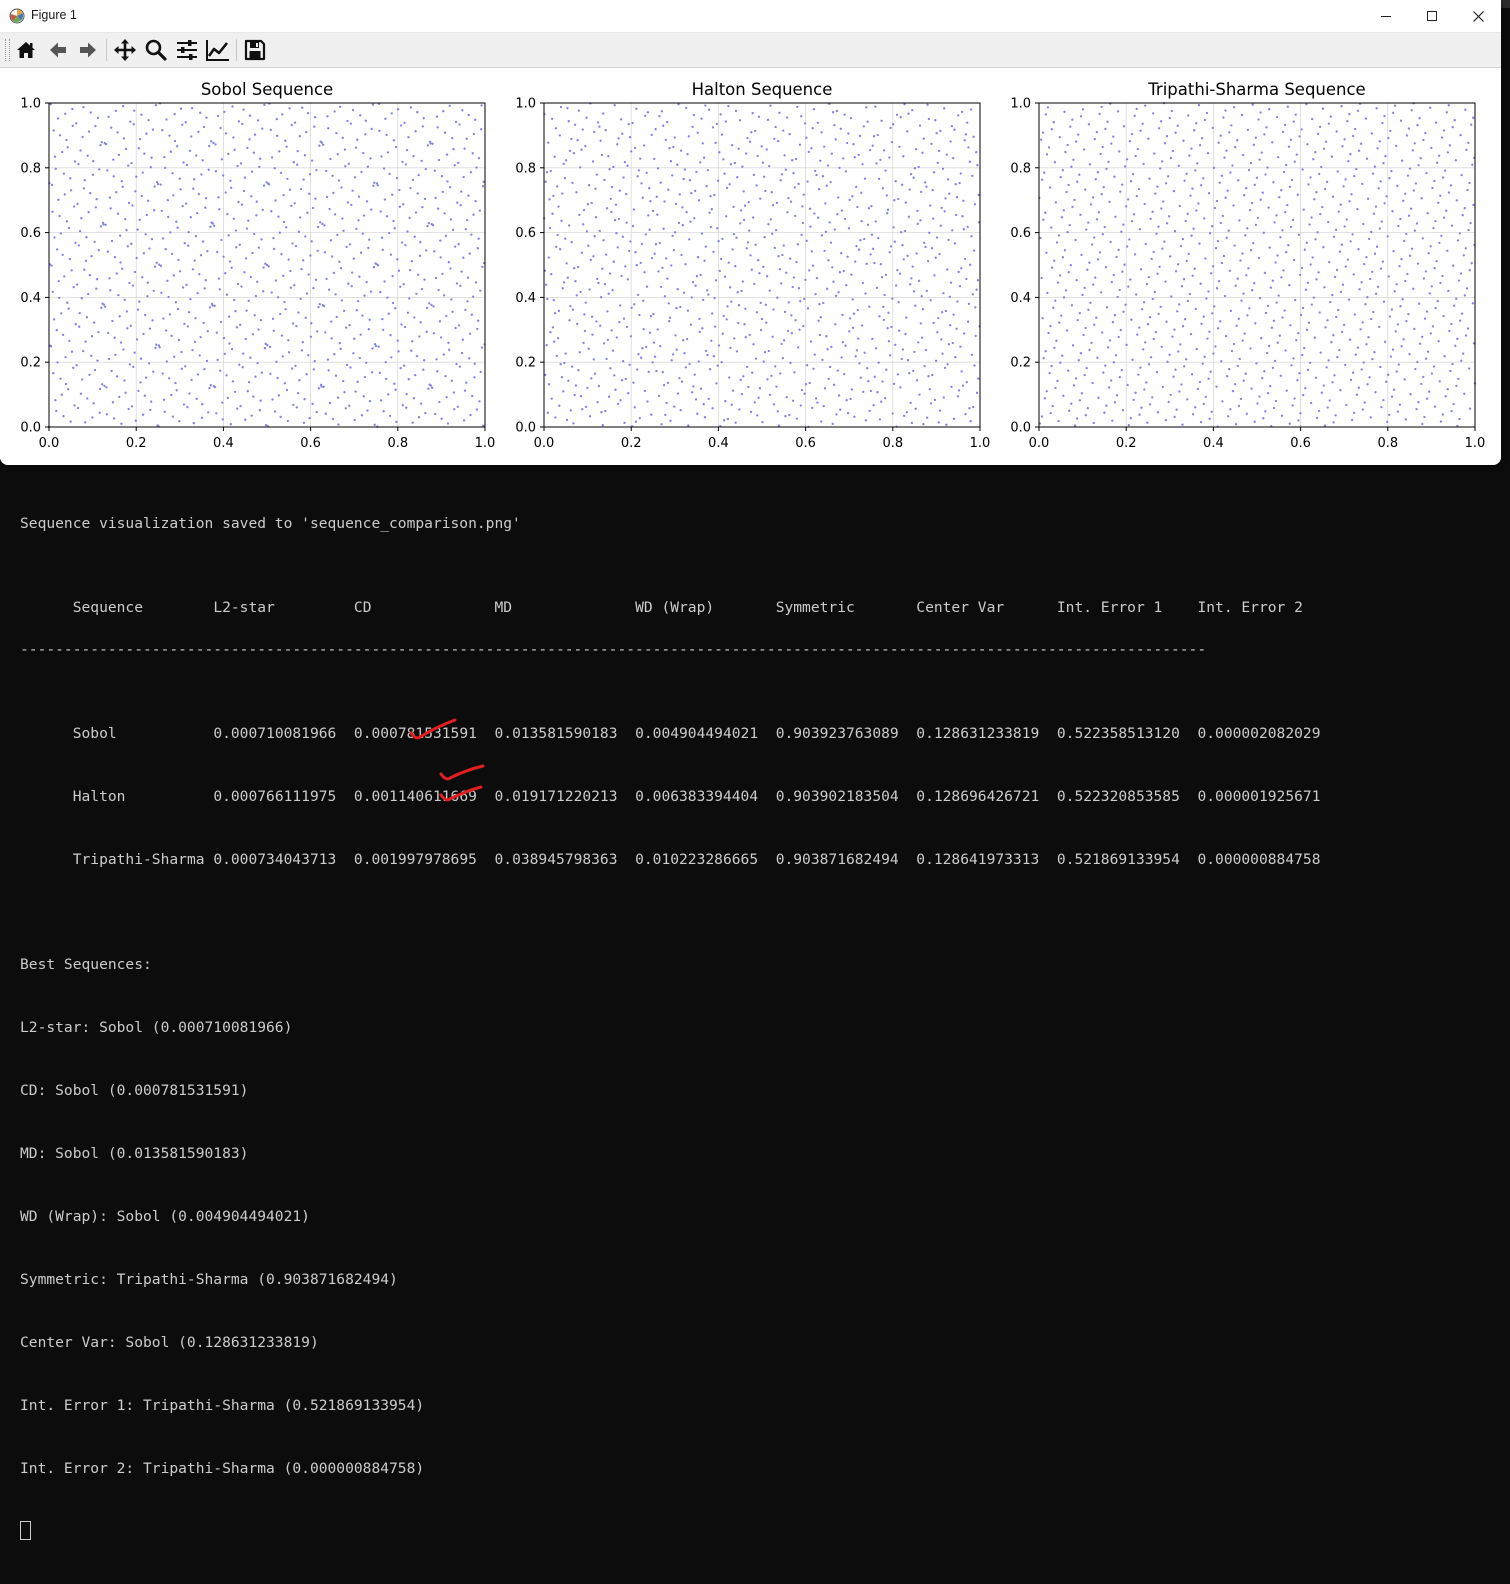 Image resolution: width=1510 pixels, height=1584 pixels. I want to click on forward-button, so click(88, 50).